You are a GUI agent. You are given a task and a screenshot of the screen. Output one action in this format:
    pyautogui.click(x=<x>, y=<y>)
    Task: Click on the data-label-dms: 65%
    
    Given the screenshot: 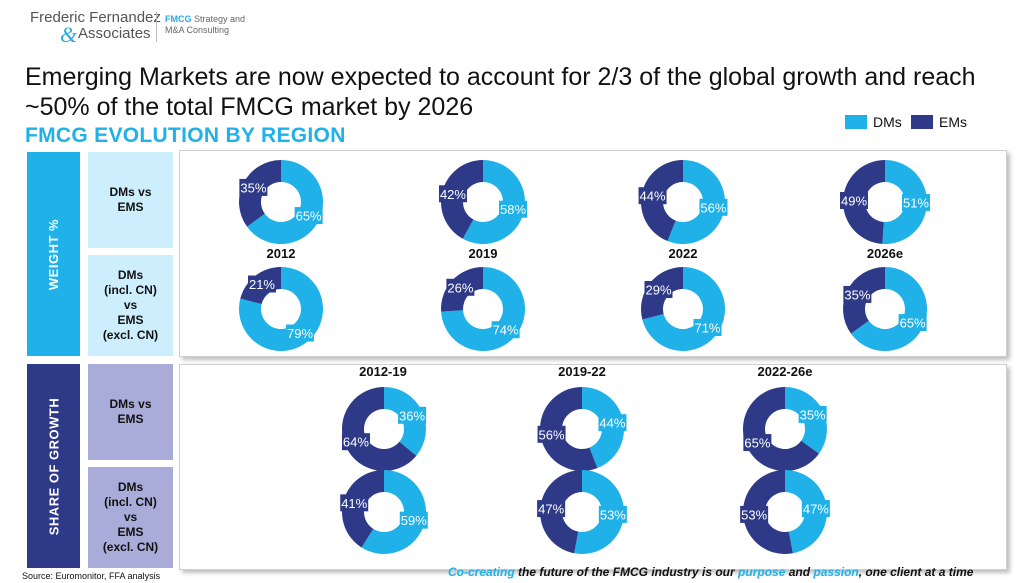 What is the action you would take?
    pyautogui.click(x=308, y=216)
    